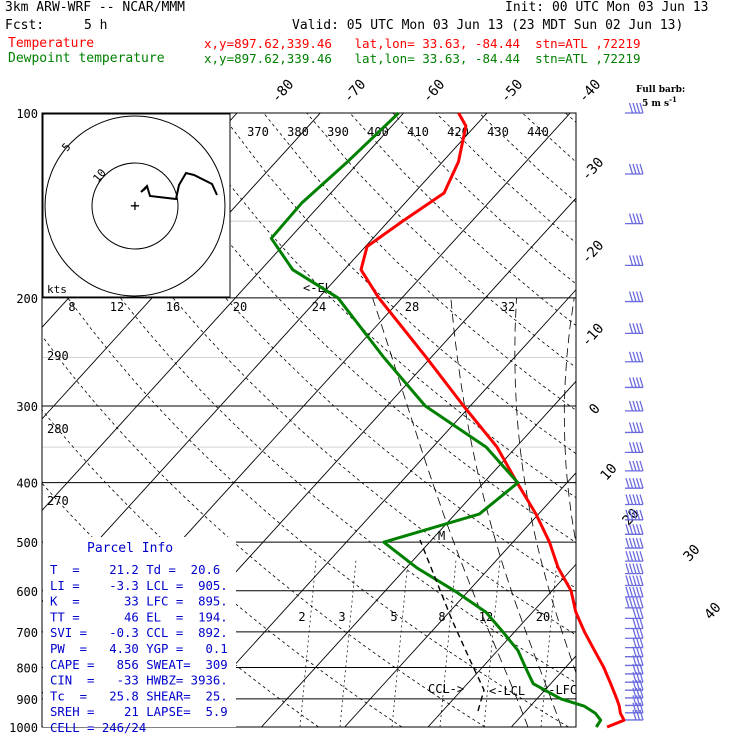 This screenshot has width=740, height=740. Describe the element at coordinates (593, 170) in the screenshot. I see `isotherm-label: -30` at that location.